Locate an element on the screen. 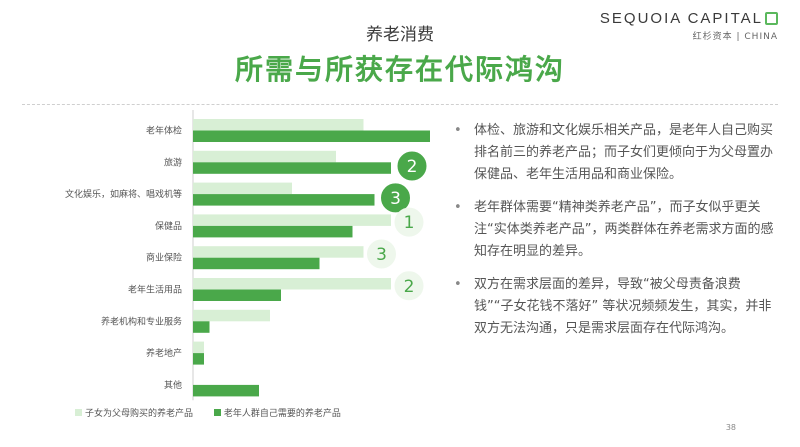 The width and height of the screenshot is (800, 447). legend-label-elder: 老年人群自己需要的养老产品 is located at coordinates (282, 414).